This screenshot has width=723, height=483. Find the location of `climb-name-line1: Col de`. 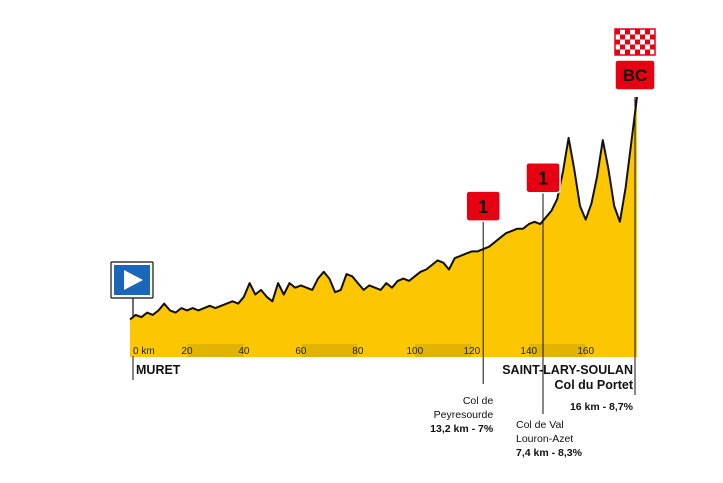

climb-name-line1: Col de is located at coordinates (478, 401).